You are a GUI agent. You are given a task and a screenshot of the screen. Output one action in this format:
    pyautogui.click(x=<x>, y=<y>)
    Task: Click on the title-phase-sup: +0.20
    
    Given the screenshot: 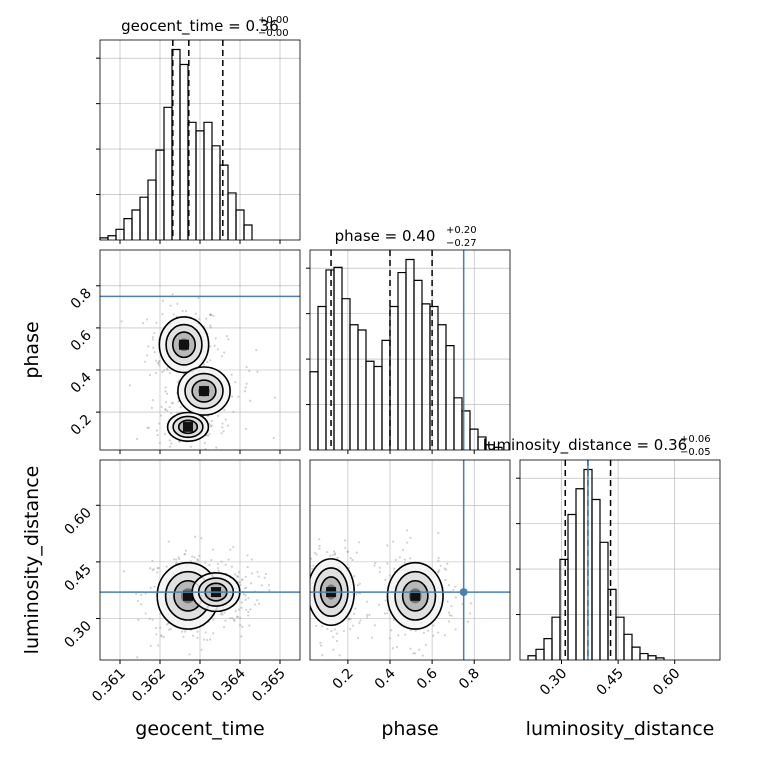 What is the action you would take?
    pyautogui.click(x=461, y=230)
    